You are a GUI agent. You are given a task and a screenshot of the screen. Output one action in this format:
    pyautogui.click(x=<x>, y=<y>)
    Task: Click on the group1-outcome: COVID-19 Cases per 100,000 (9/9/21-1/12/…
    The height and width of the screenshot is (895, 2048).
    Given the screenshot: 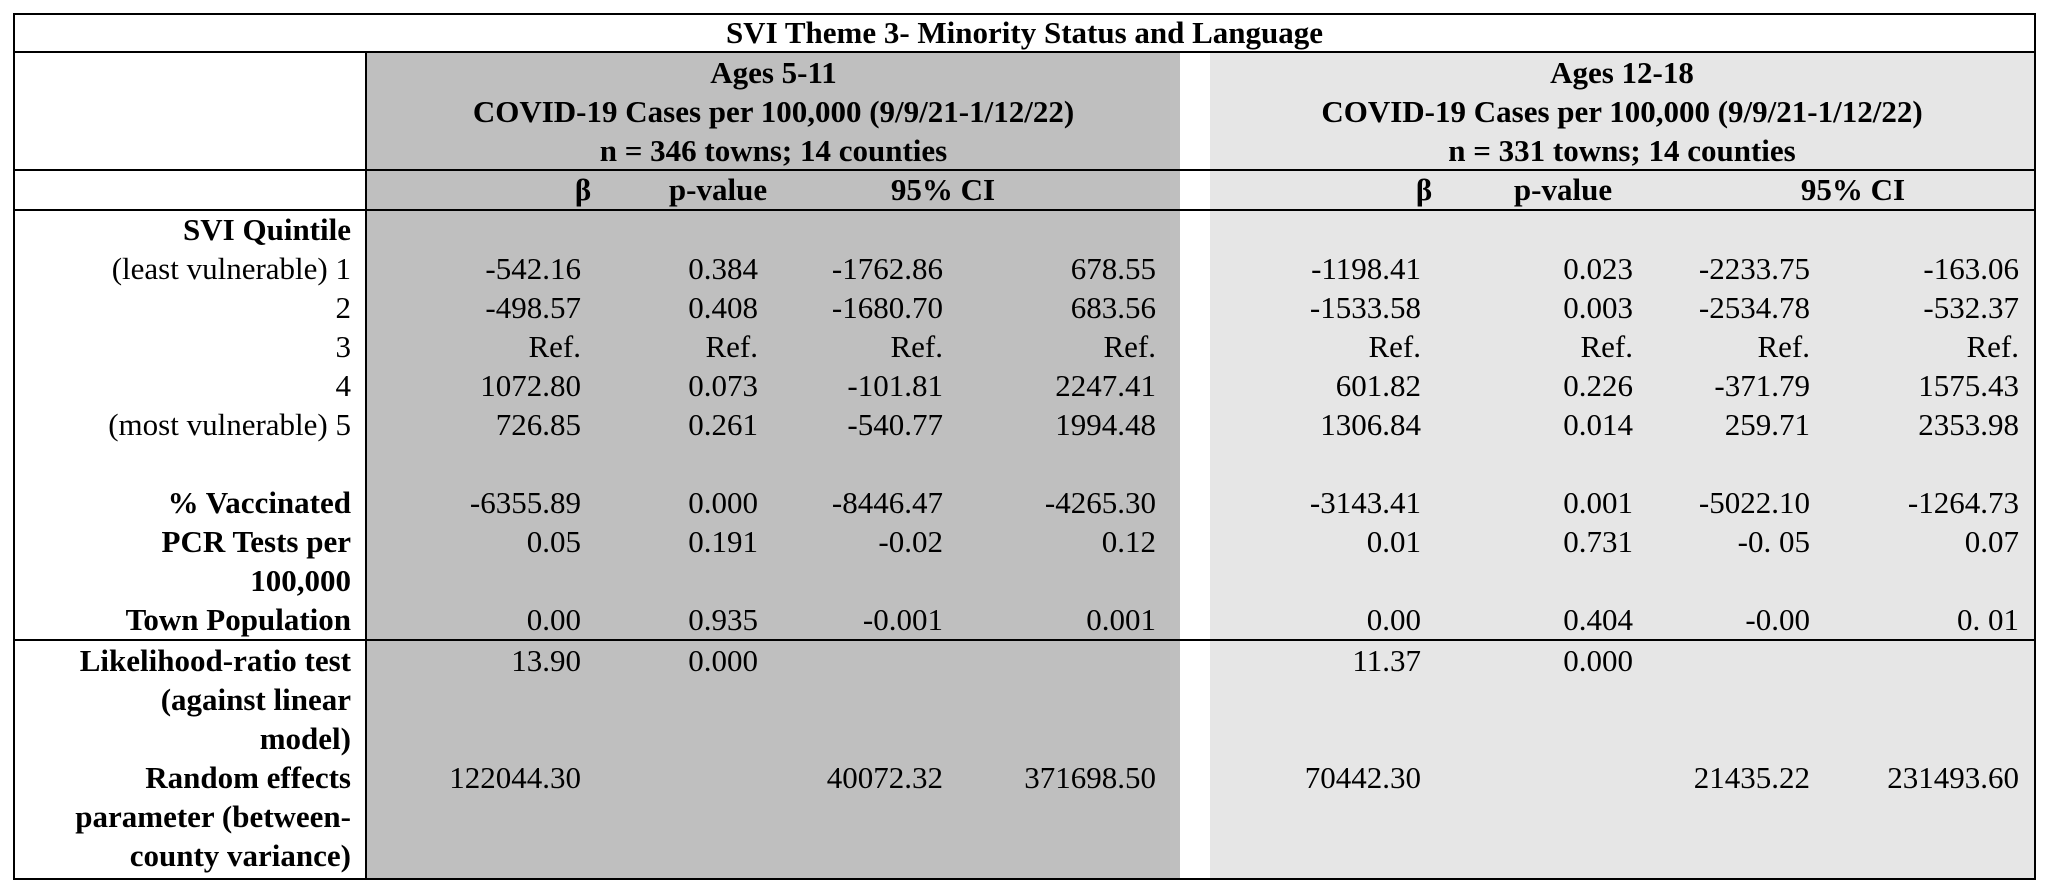 What is the action you would take?
    pyautogui.click(x=773, y=111)
    